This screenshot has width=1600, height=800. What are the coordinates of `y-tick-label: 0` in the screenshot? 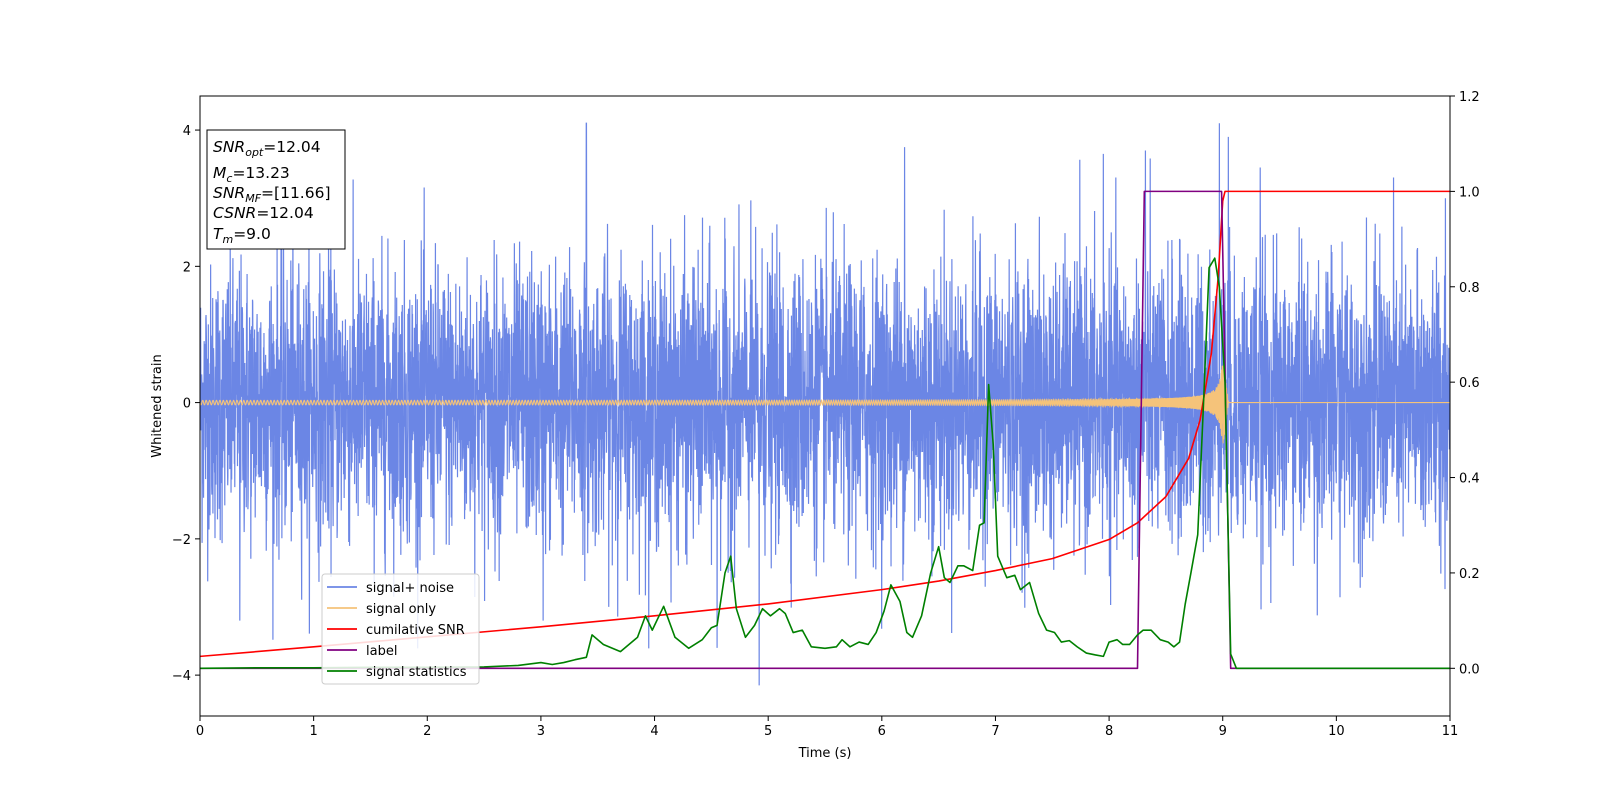 It's located at (187, 404).